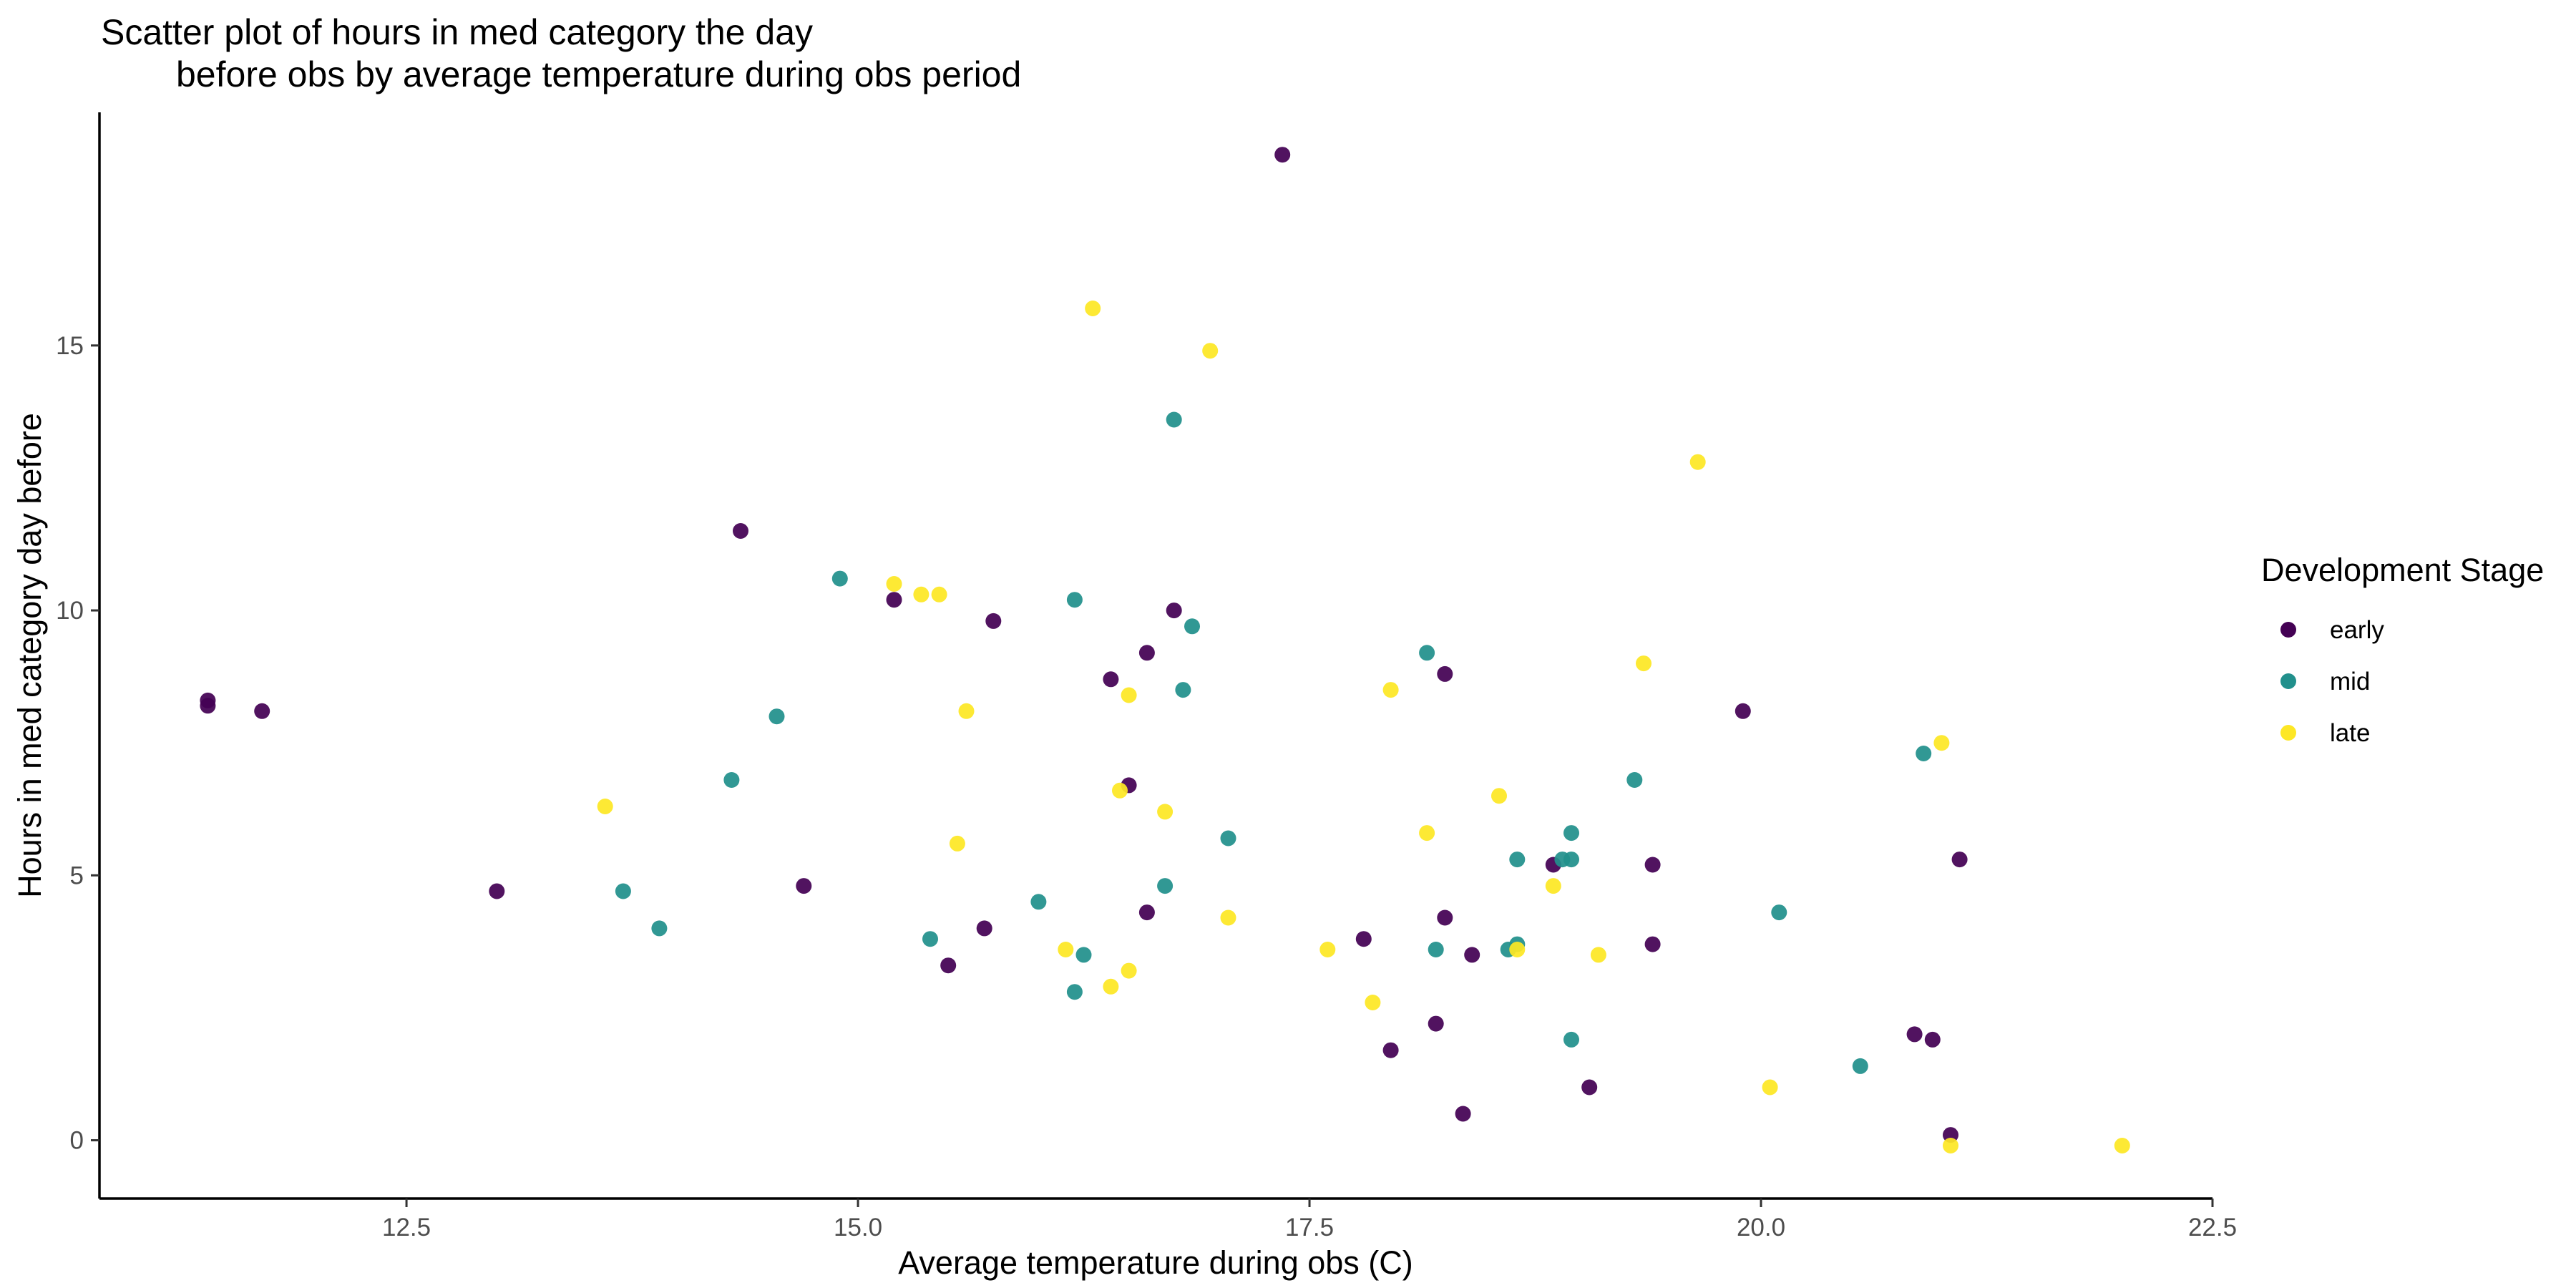  I want to click on legend: Development Stage early mid late, so click(2402, 649).